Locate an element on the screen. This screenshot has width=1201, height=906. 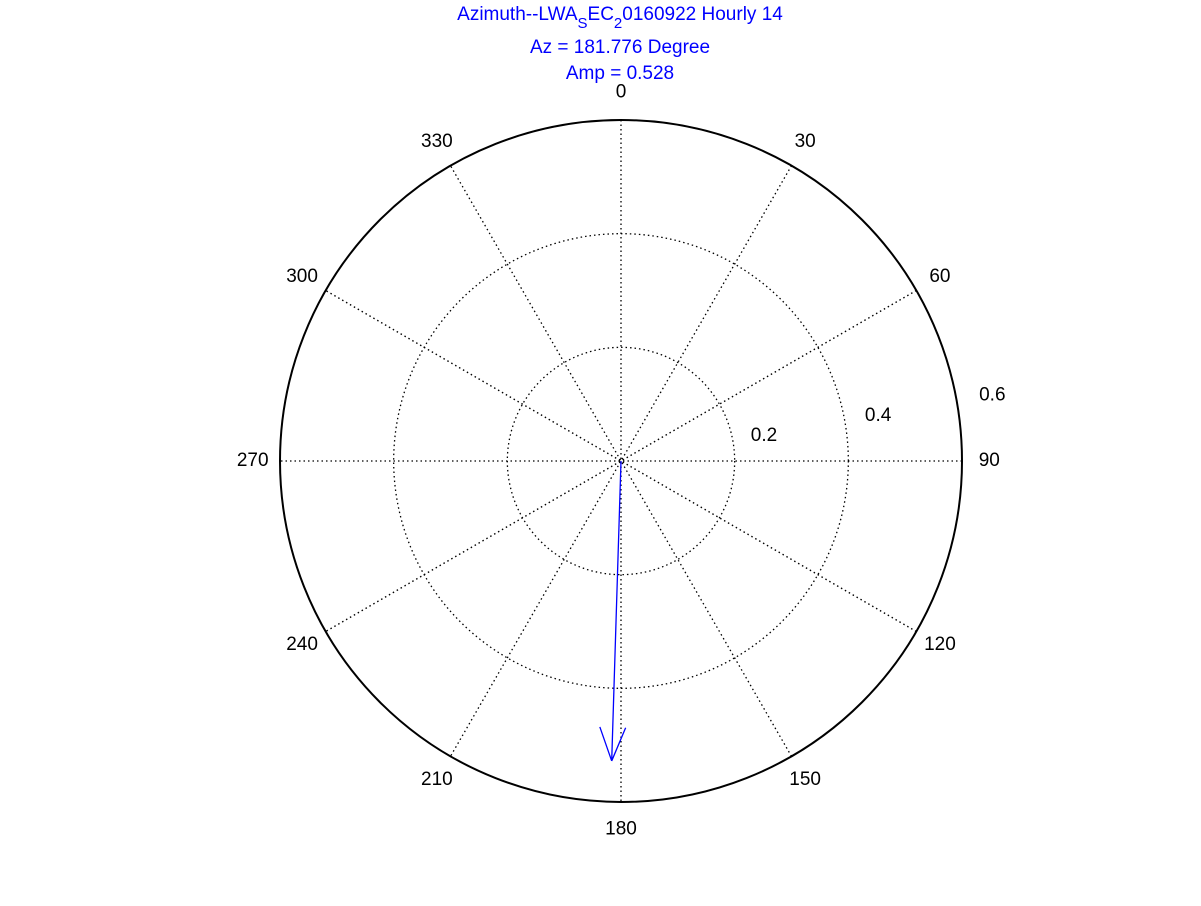
arrow-shaft is located at coordinates (616, 610).